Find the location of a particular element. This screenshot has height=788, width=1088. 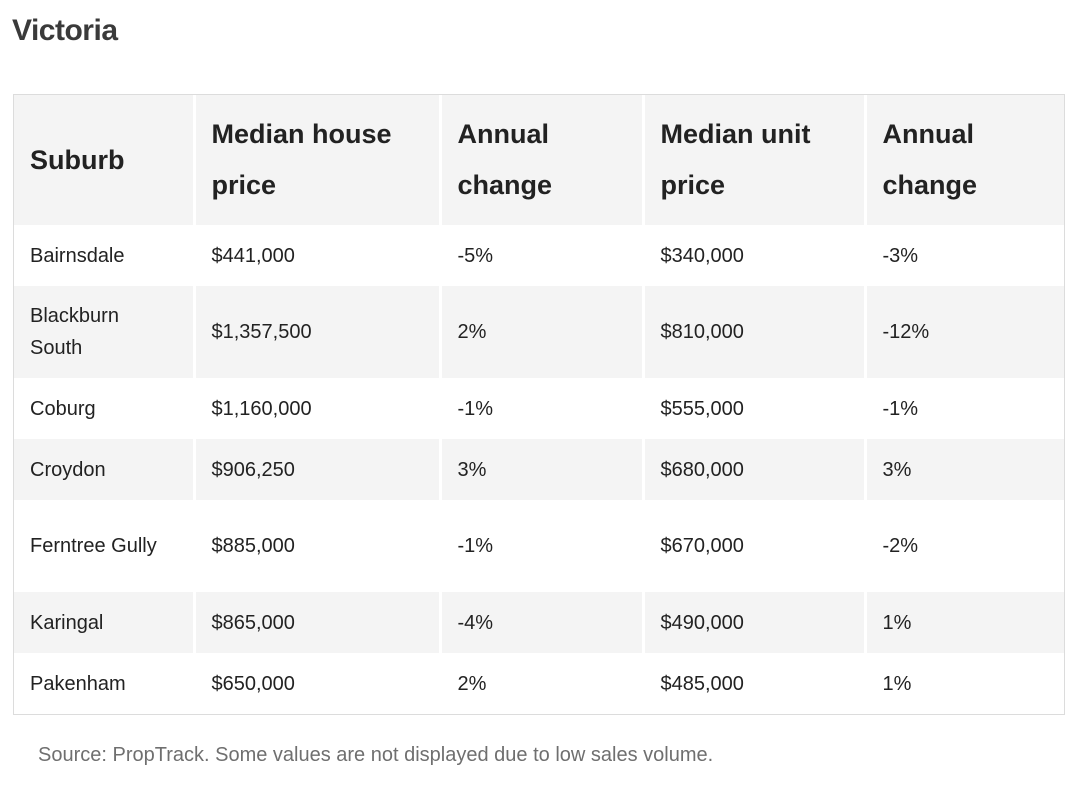

table-row: Ferntree Gully $885,000 -1% $670,000 -2% is located at coordinates (539, 546).